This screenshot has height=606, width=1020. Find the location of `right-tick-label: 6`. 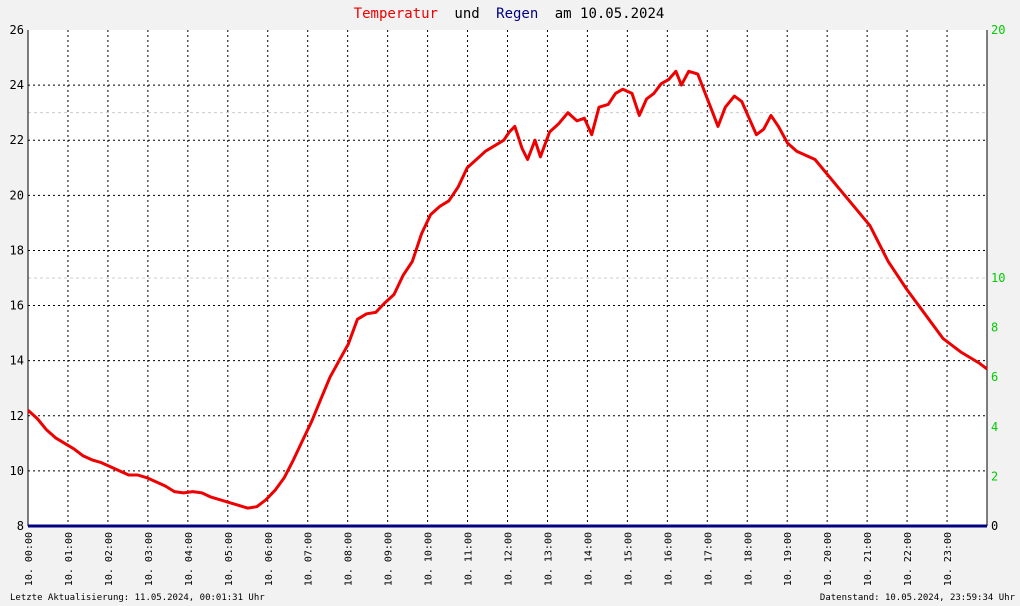

right-tick-label: 6 is located at coordinates (994, 377).